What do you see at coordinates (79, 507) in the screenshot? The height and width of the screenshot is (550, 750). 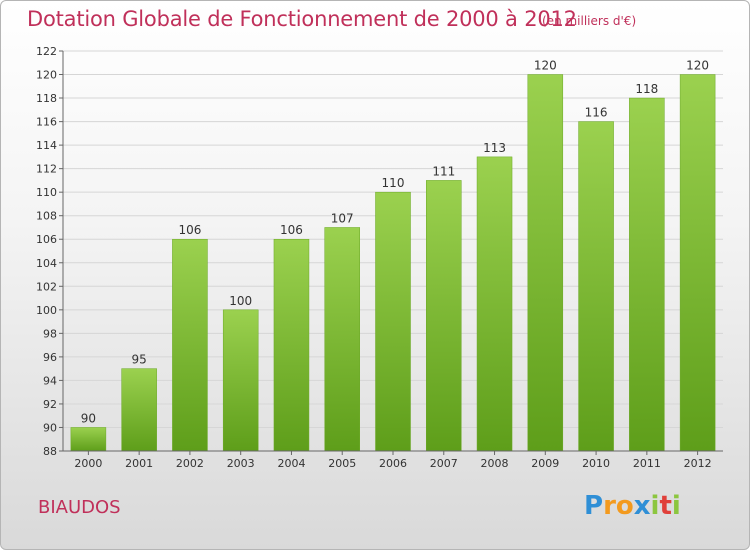 I see `commune-name: BIAUDOS` at bounding box center [79, 507].